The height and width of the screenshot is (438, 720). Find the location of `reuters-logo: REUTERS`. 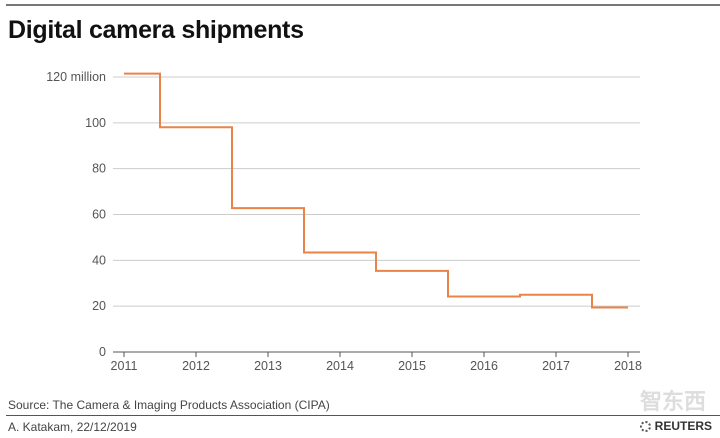

reuters-logo: REUTERS is located at coordinates (675, 426).